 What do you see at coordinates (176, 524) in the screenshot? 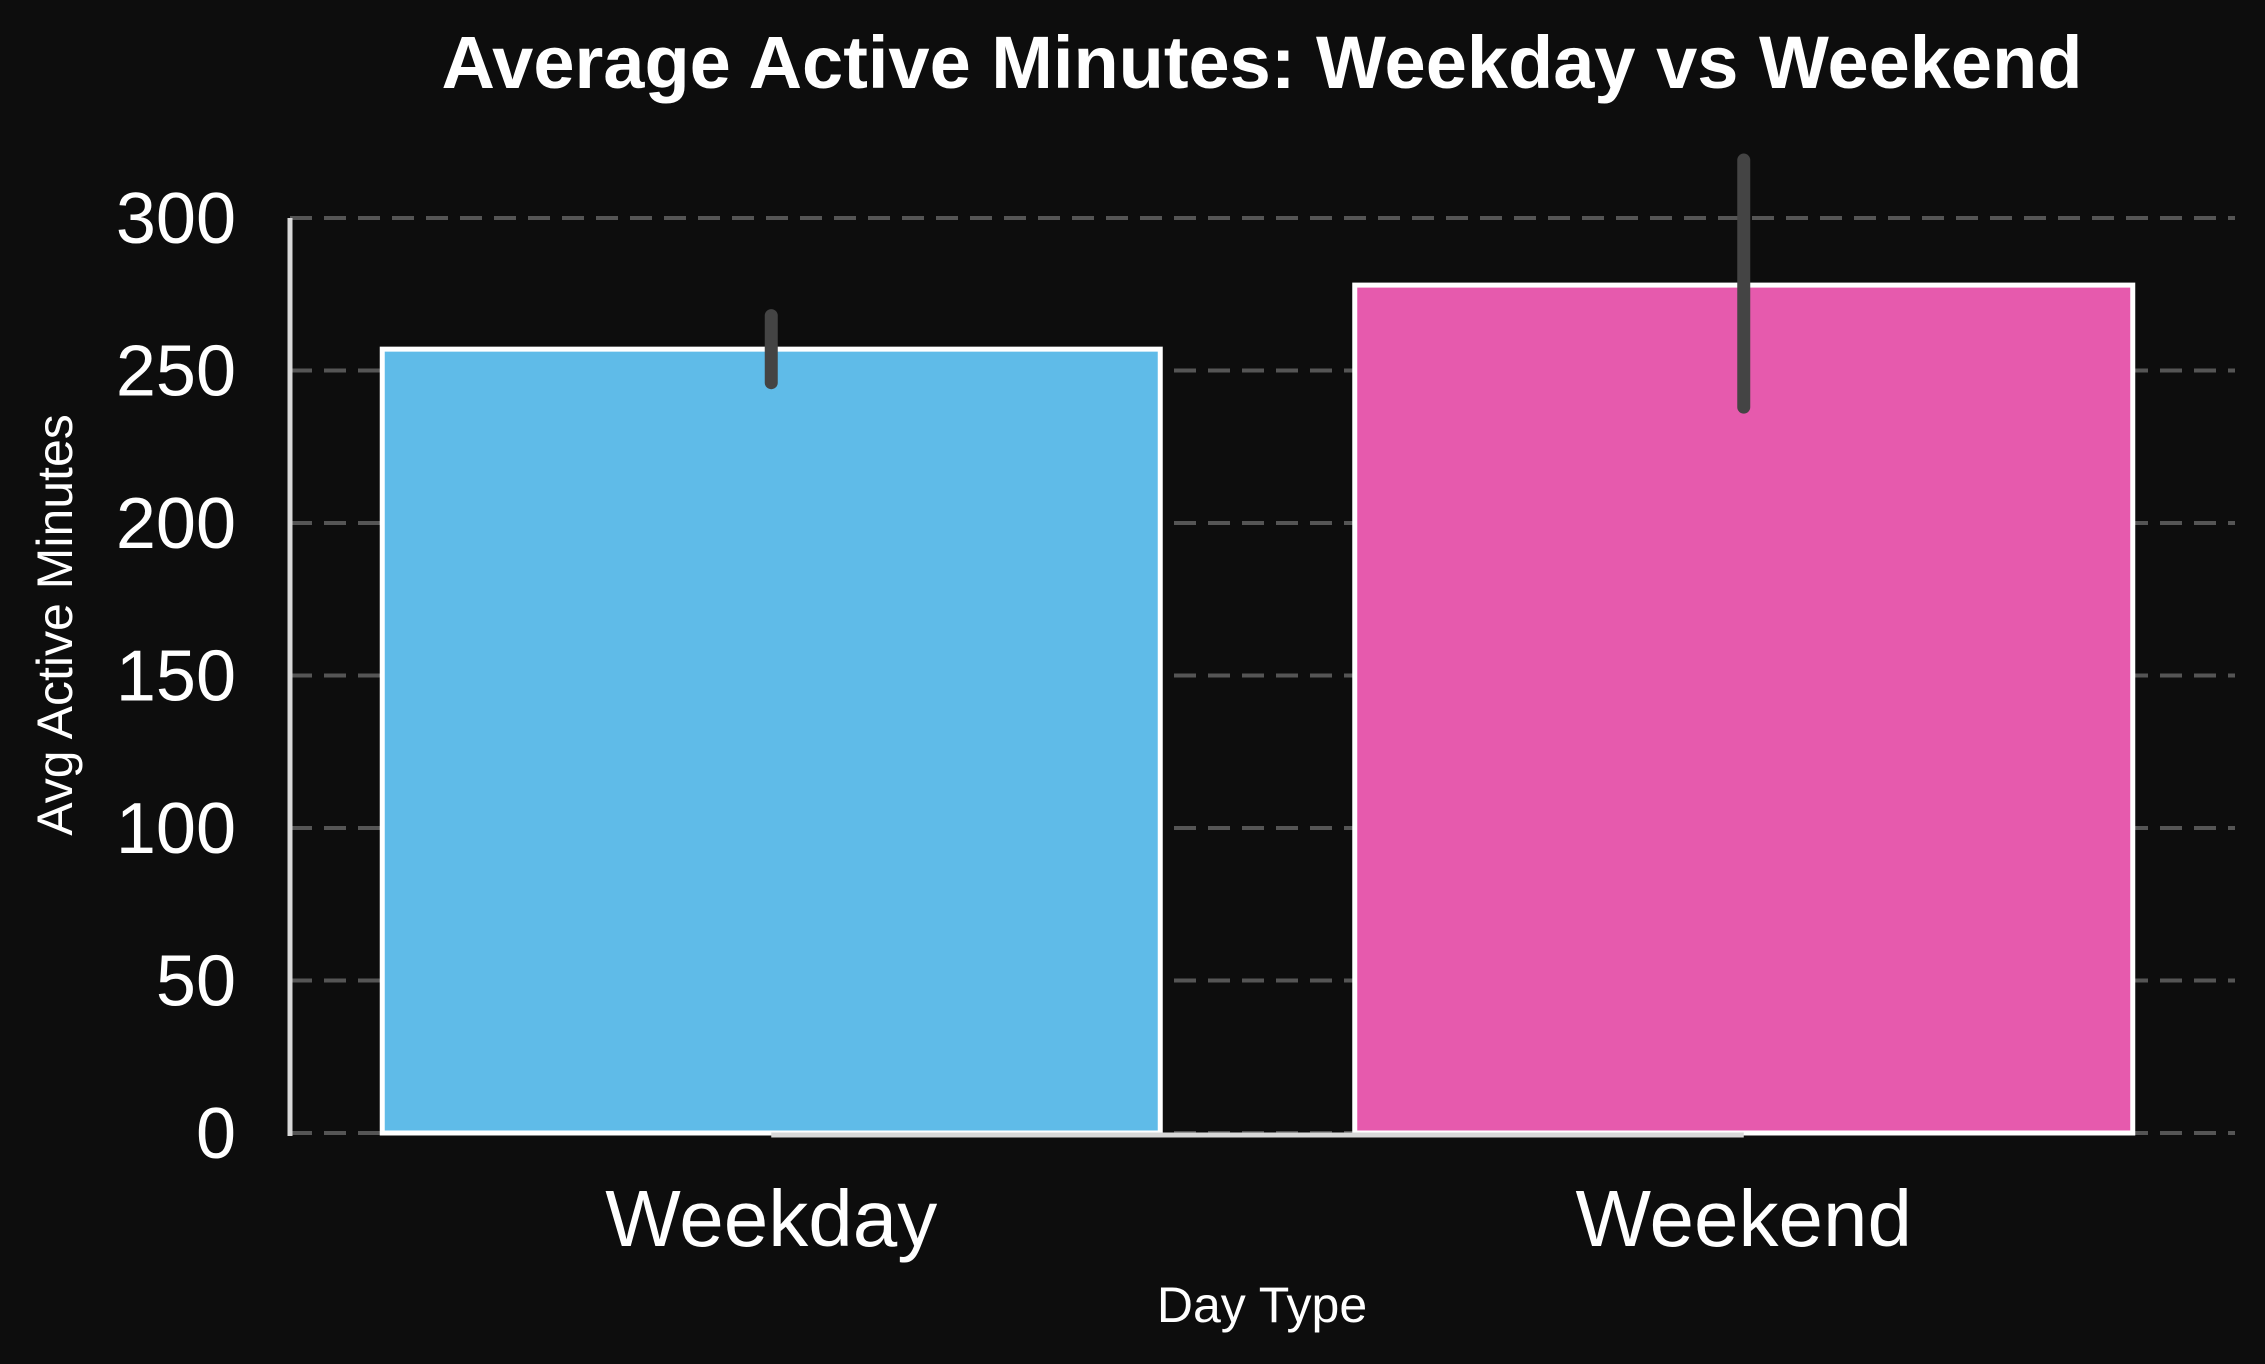
I see `y-tick-label: 200` at bounding box center [176, 524].